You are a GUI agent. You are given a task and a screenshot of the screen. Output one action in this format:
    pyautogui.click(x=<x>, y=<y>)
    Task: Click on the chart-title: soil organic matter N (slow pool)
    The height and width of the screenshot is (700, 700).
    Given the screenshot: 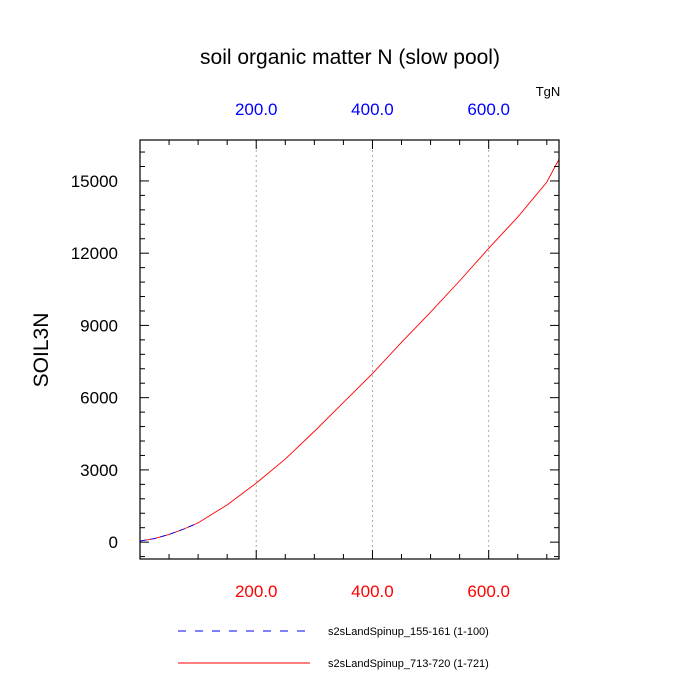 What is the action you would take?
    pyautogui.click(x=350, y=57)
    